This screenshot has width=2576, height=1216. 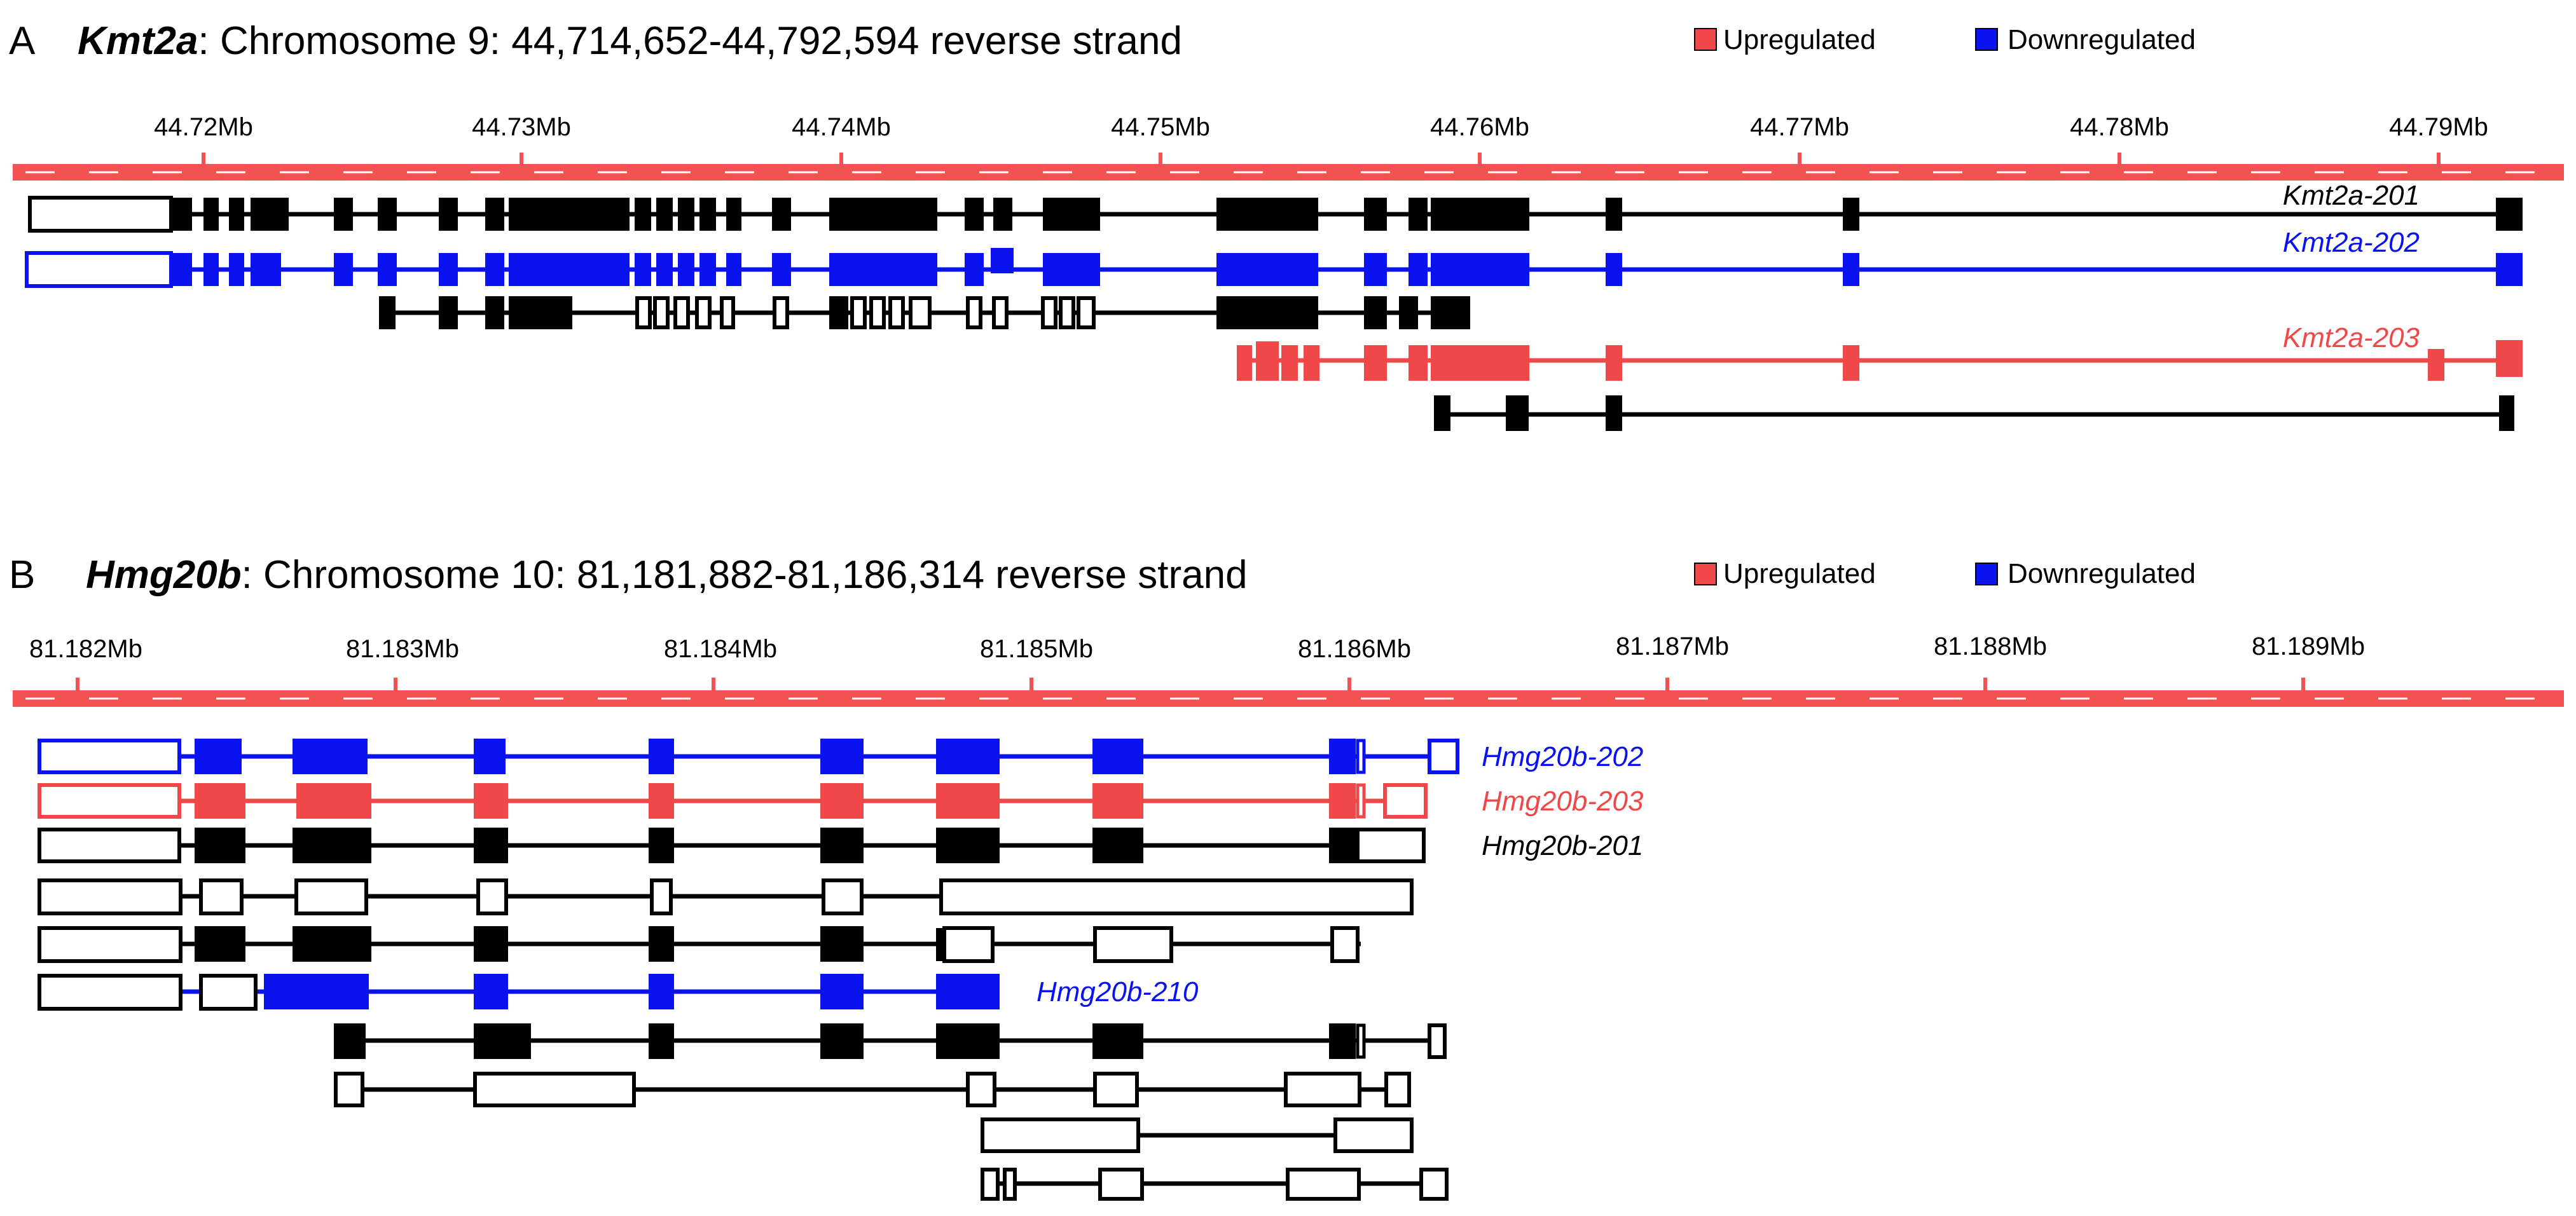 I want to click on transcript-kmt2a-201: Kmt2a-201, so click(x=1275, y=206).